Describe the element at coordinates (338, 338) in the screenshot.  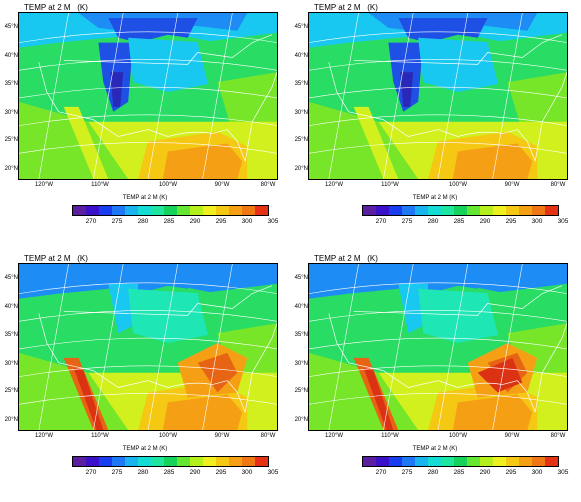
I see `pacific-coast` at that location.